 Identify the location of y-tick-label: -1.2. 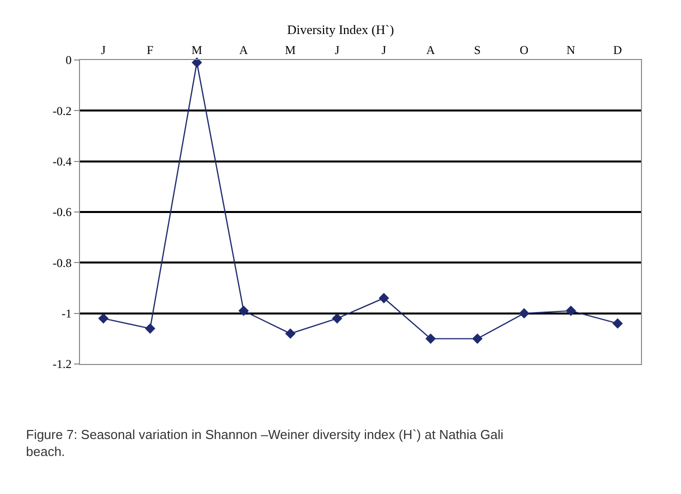
(62, 364).